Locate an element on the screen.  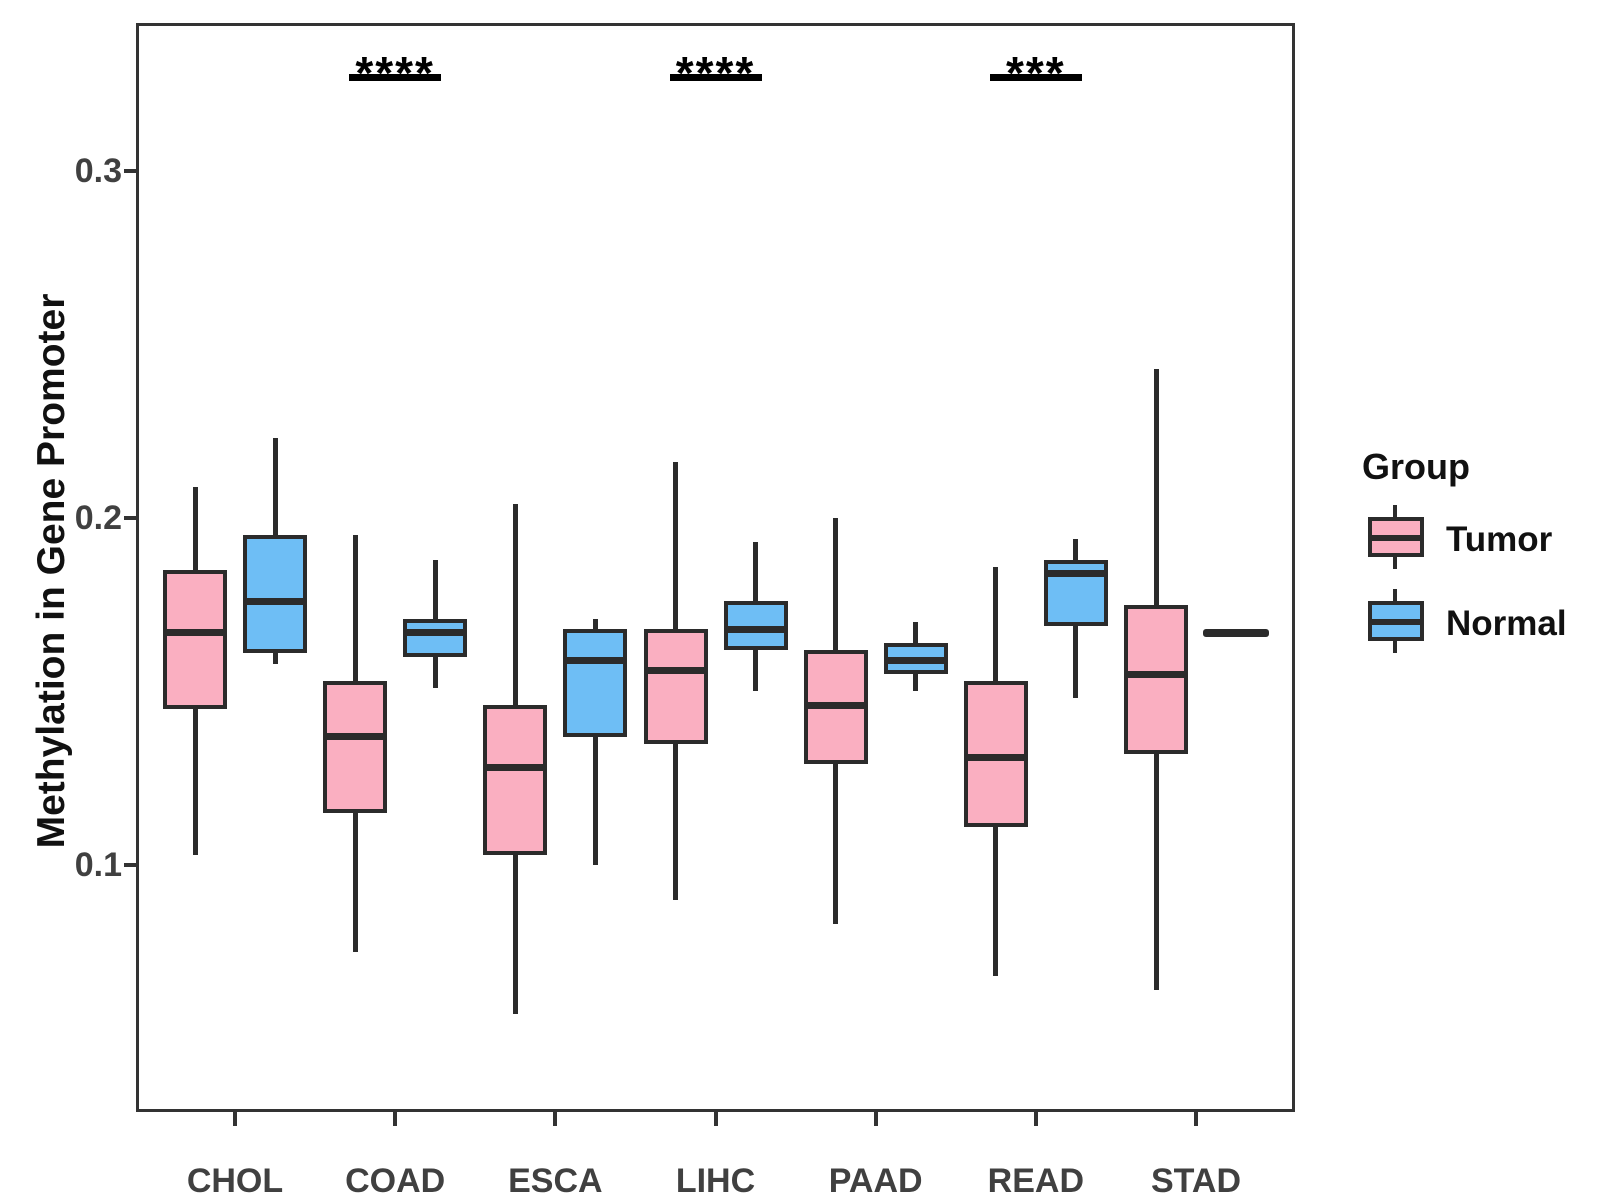
whisker-low-tumor-READ is located at coordinates (996, 901).